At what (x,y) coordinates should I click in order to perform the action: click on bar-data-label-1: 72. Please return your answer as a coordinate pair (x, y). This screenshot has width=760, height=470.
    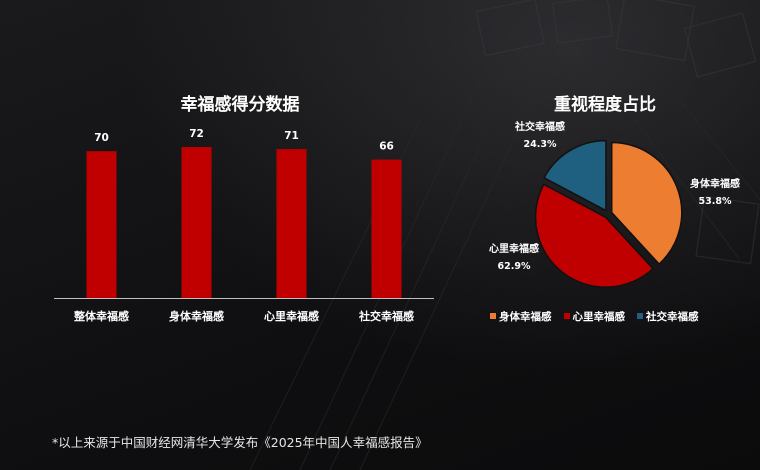
    Looking at the image, I should click on (196, 134).